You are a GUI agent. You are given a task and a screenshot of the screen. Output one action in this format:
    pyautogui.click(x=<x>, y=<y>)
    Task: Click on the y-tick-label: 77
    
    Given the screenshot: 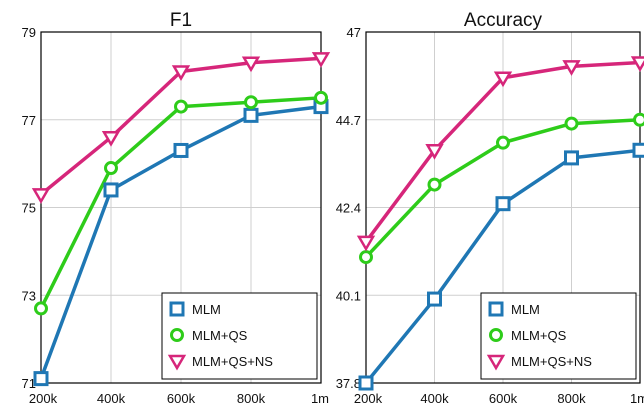 What is the action you would take?
    pyautogui.click(x=29, y=120)
    